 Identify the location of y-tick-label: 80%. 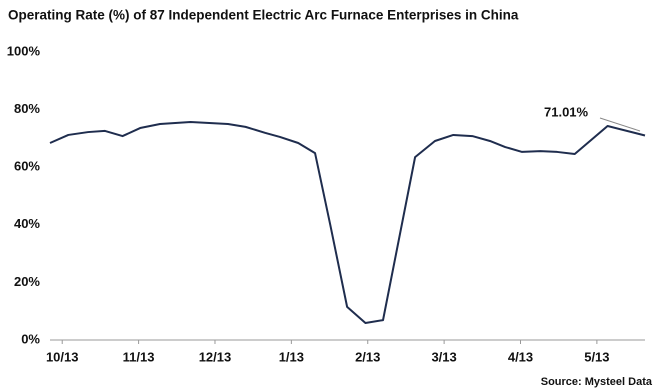
(27, 108).